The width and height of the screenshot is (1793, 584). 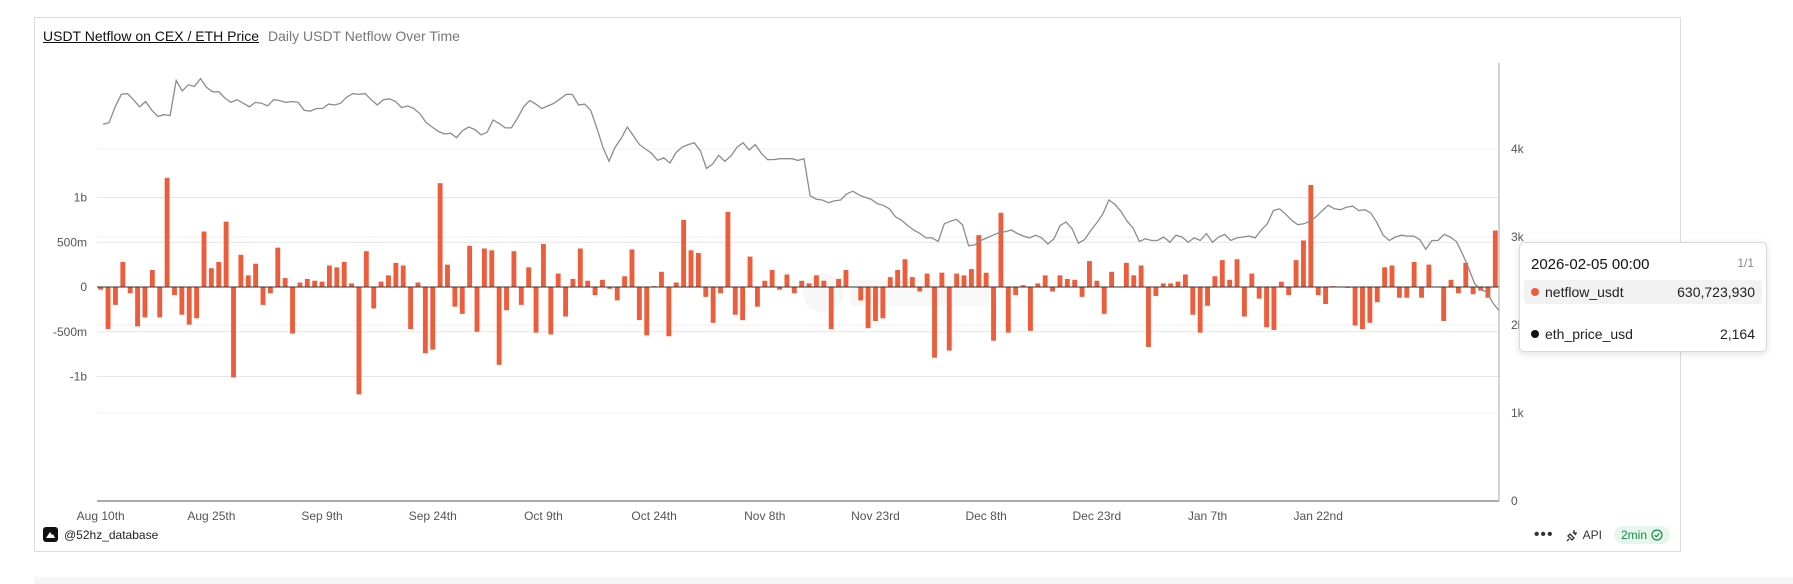 What do you see at coordinates (1641, 535) in the screenshot?
I see `refresh-badge: 2min` at bounding box center [1641, 535].